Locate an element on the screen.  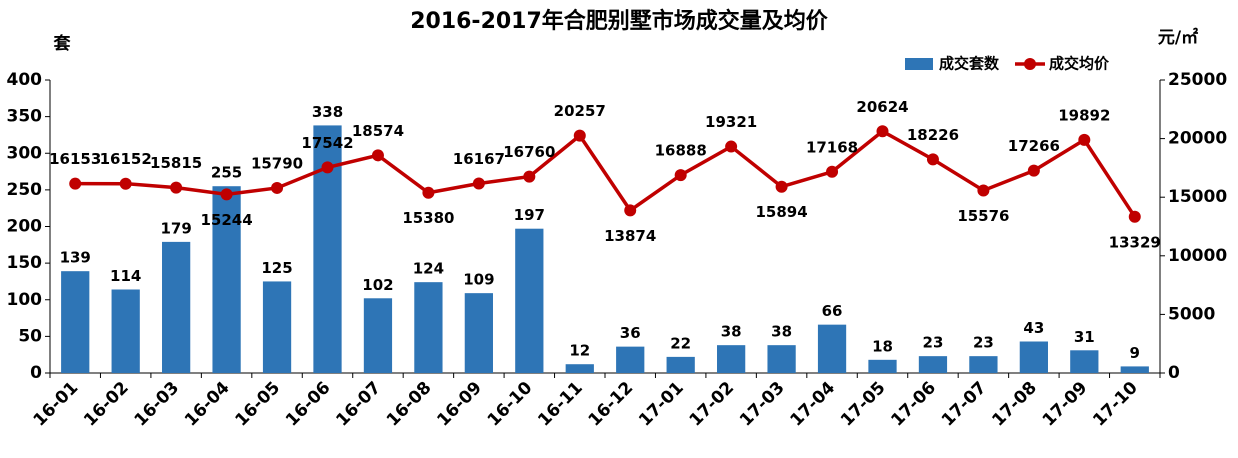
bar-value-label: 12 is located at coordinates (579, 351).